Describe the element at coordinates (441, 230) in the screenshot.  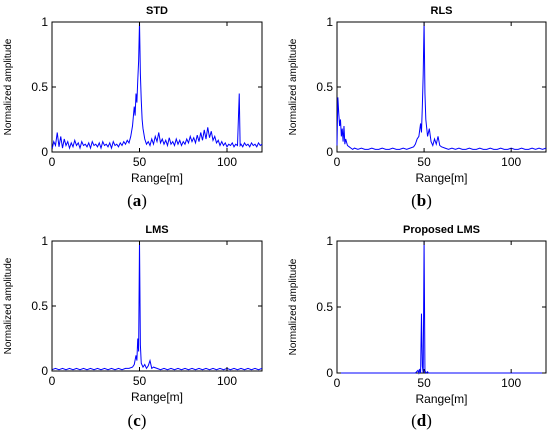
I see `chart-title: Proposed LMS` at that location.